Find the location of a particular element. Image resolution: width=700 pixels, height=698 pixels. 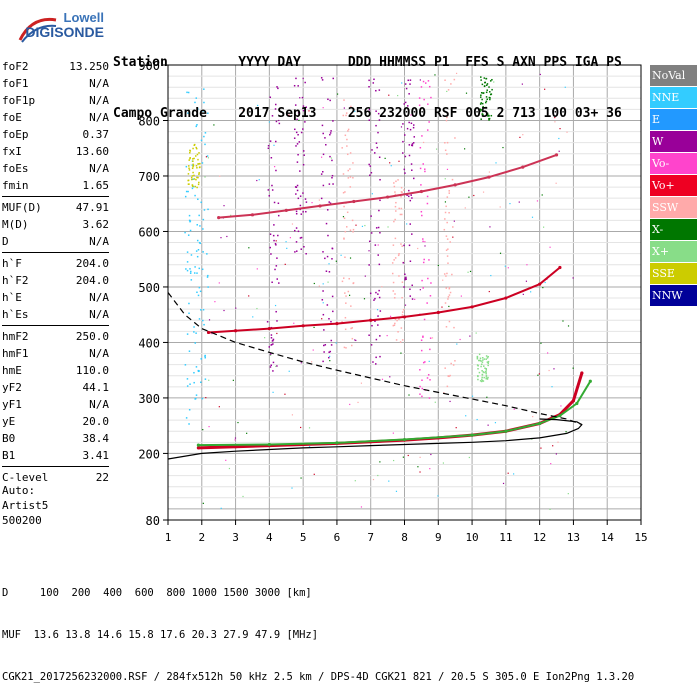

digisonde-logo: Lowell DIGISONDE is located at coordinates (60, 29).